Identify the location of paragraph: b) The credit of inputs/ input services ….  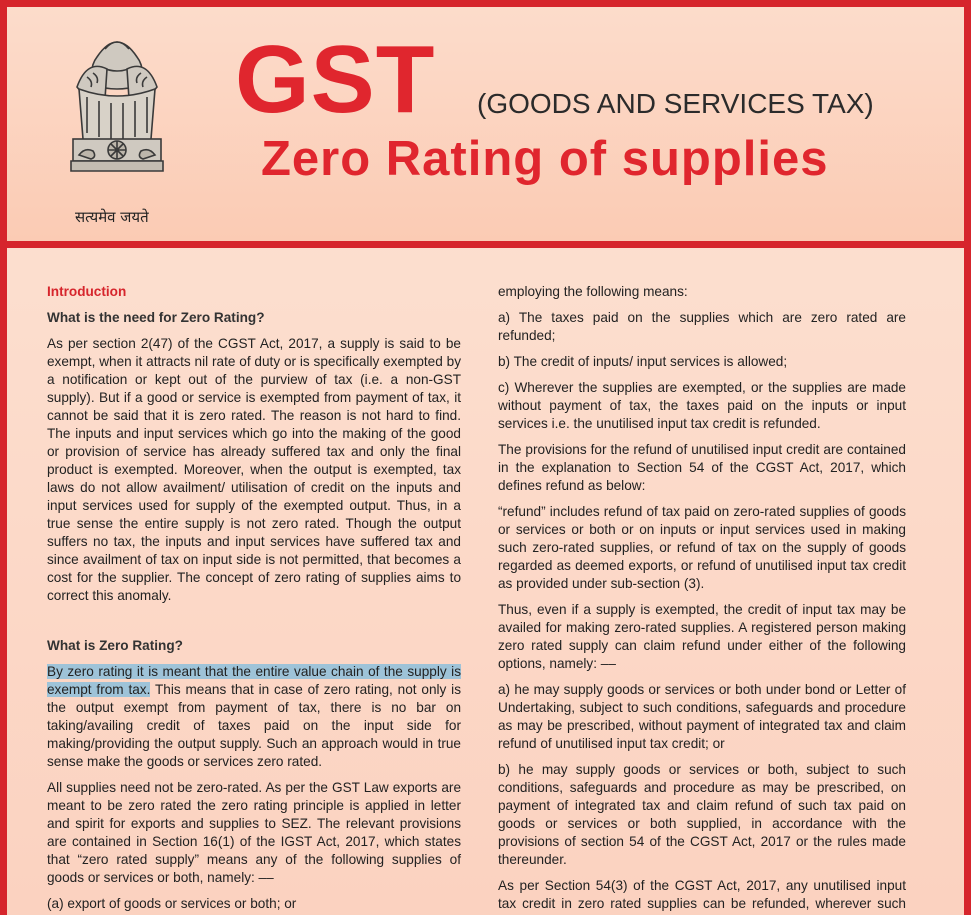
(643, 361).